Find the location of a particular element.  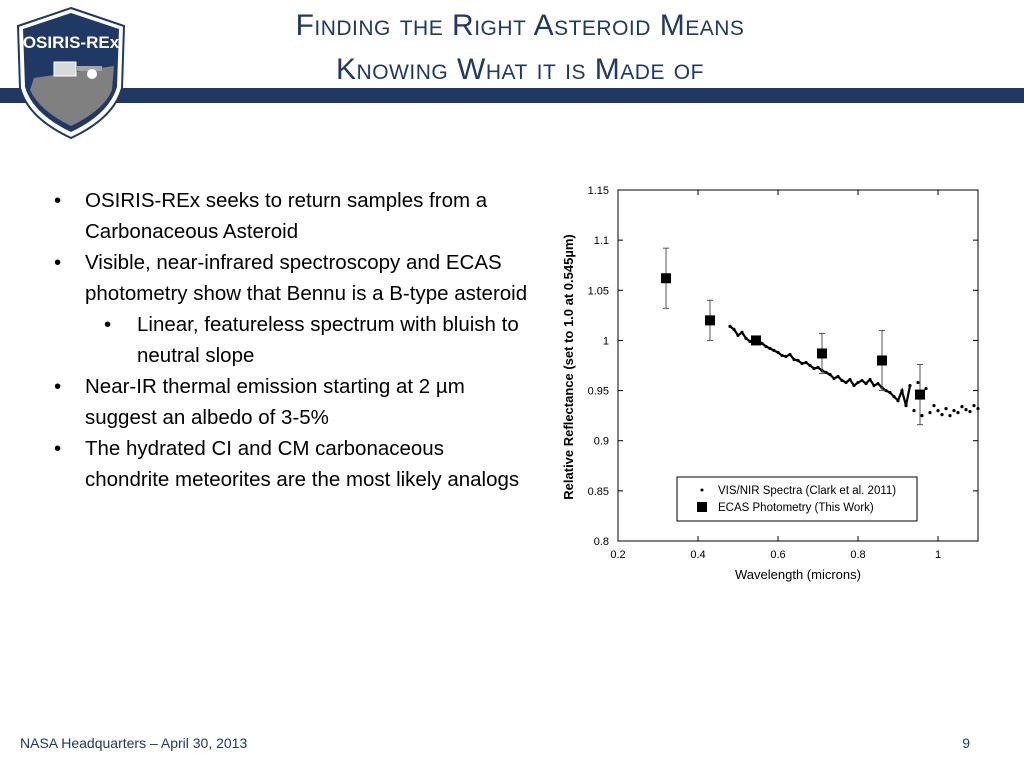

legend-label-photometry: ECAS Photometry (This Work) is located at coordinates (796, 508).